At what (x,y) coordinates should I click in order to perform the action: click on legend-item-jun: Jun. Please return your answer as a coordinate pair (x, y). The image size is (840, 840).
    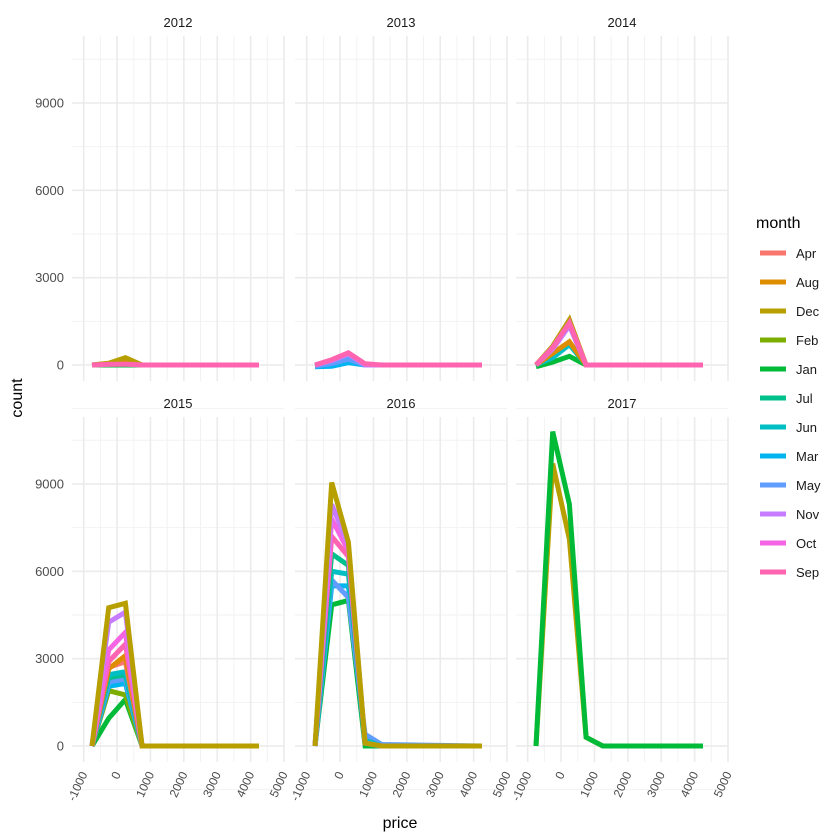
    Looking at the image, I should click on (788, 427).